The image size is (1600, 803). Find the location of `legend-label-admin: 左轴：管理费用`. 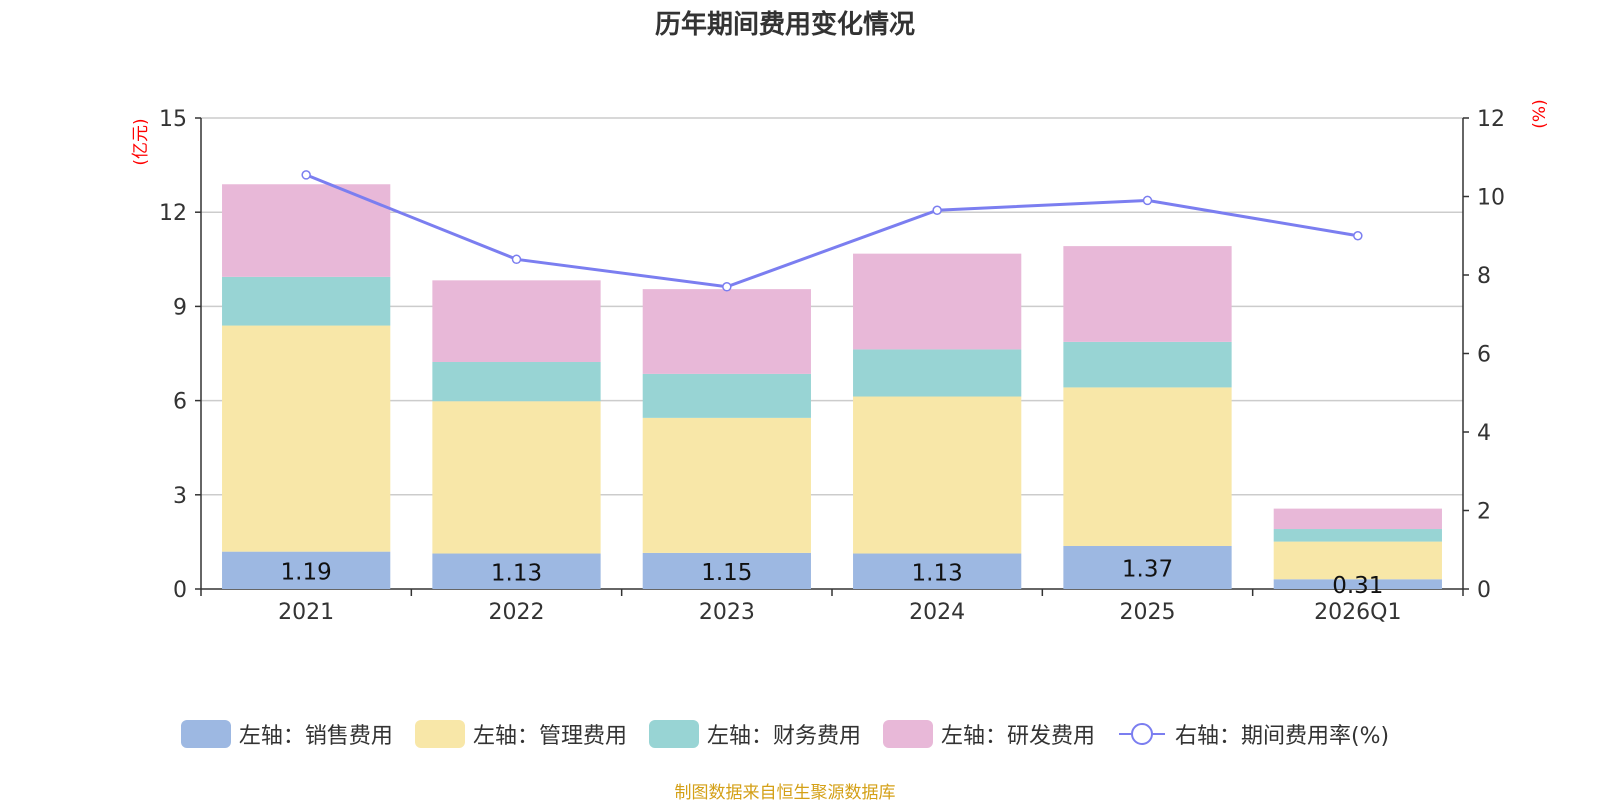

legend-label-admin: 左轴：管理费用 is located at coordinates (549, 736).